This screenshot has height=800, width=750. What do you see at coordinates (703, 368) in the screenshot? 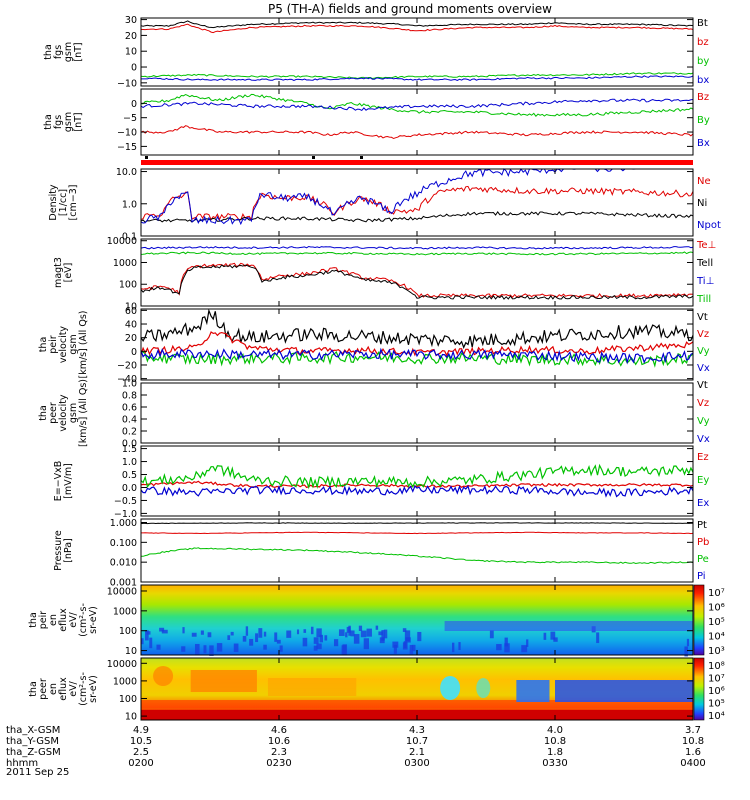
I see `legend-entry-Vx: Vx` at bounding box center [703, 368].